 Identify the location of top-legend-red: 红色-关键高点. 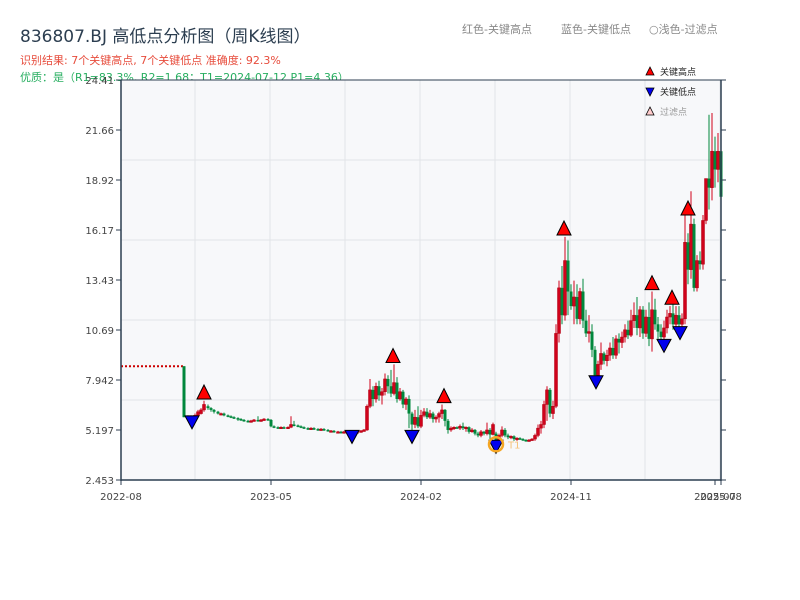
(497, 29).